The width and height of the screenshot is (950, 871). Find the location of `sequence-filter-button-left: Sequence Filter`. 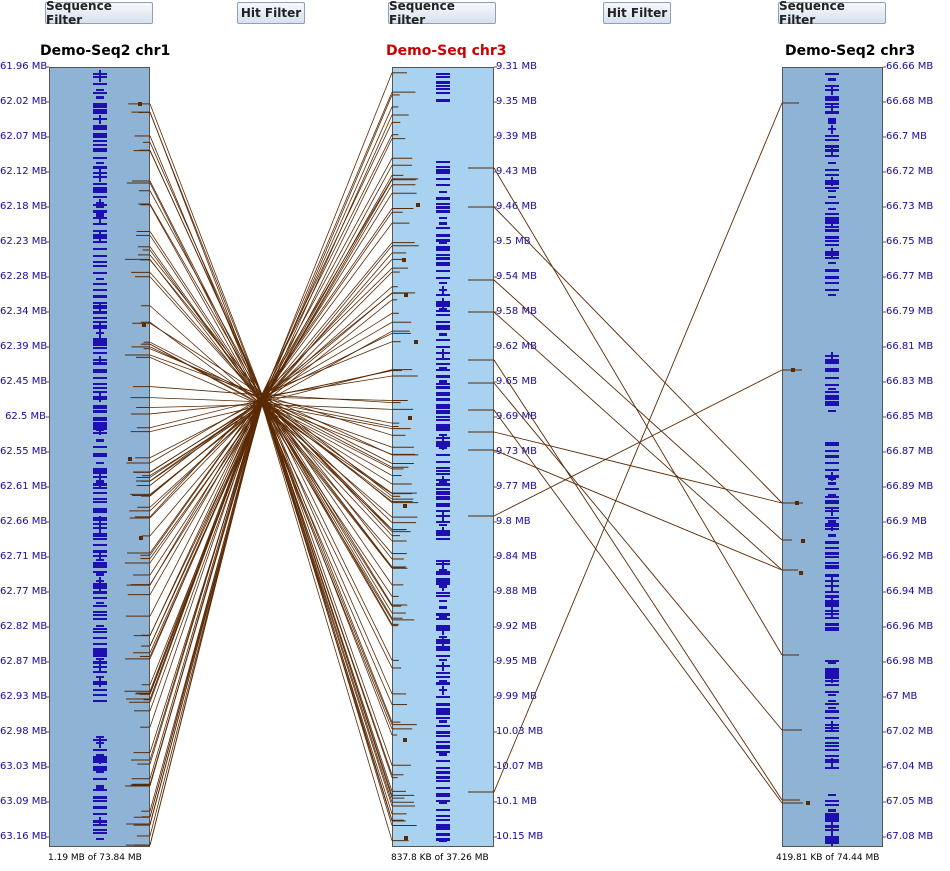

sequence-filter-button-left: Sequence Filter is located at coordinates (99, 13).